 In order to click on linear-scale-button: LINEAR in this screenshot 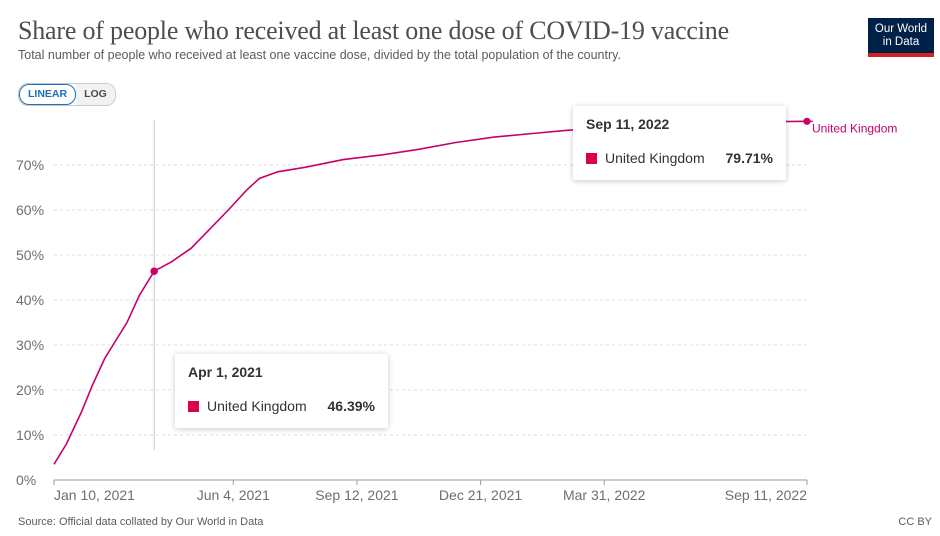, I will do `click(48, 94)`.